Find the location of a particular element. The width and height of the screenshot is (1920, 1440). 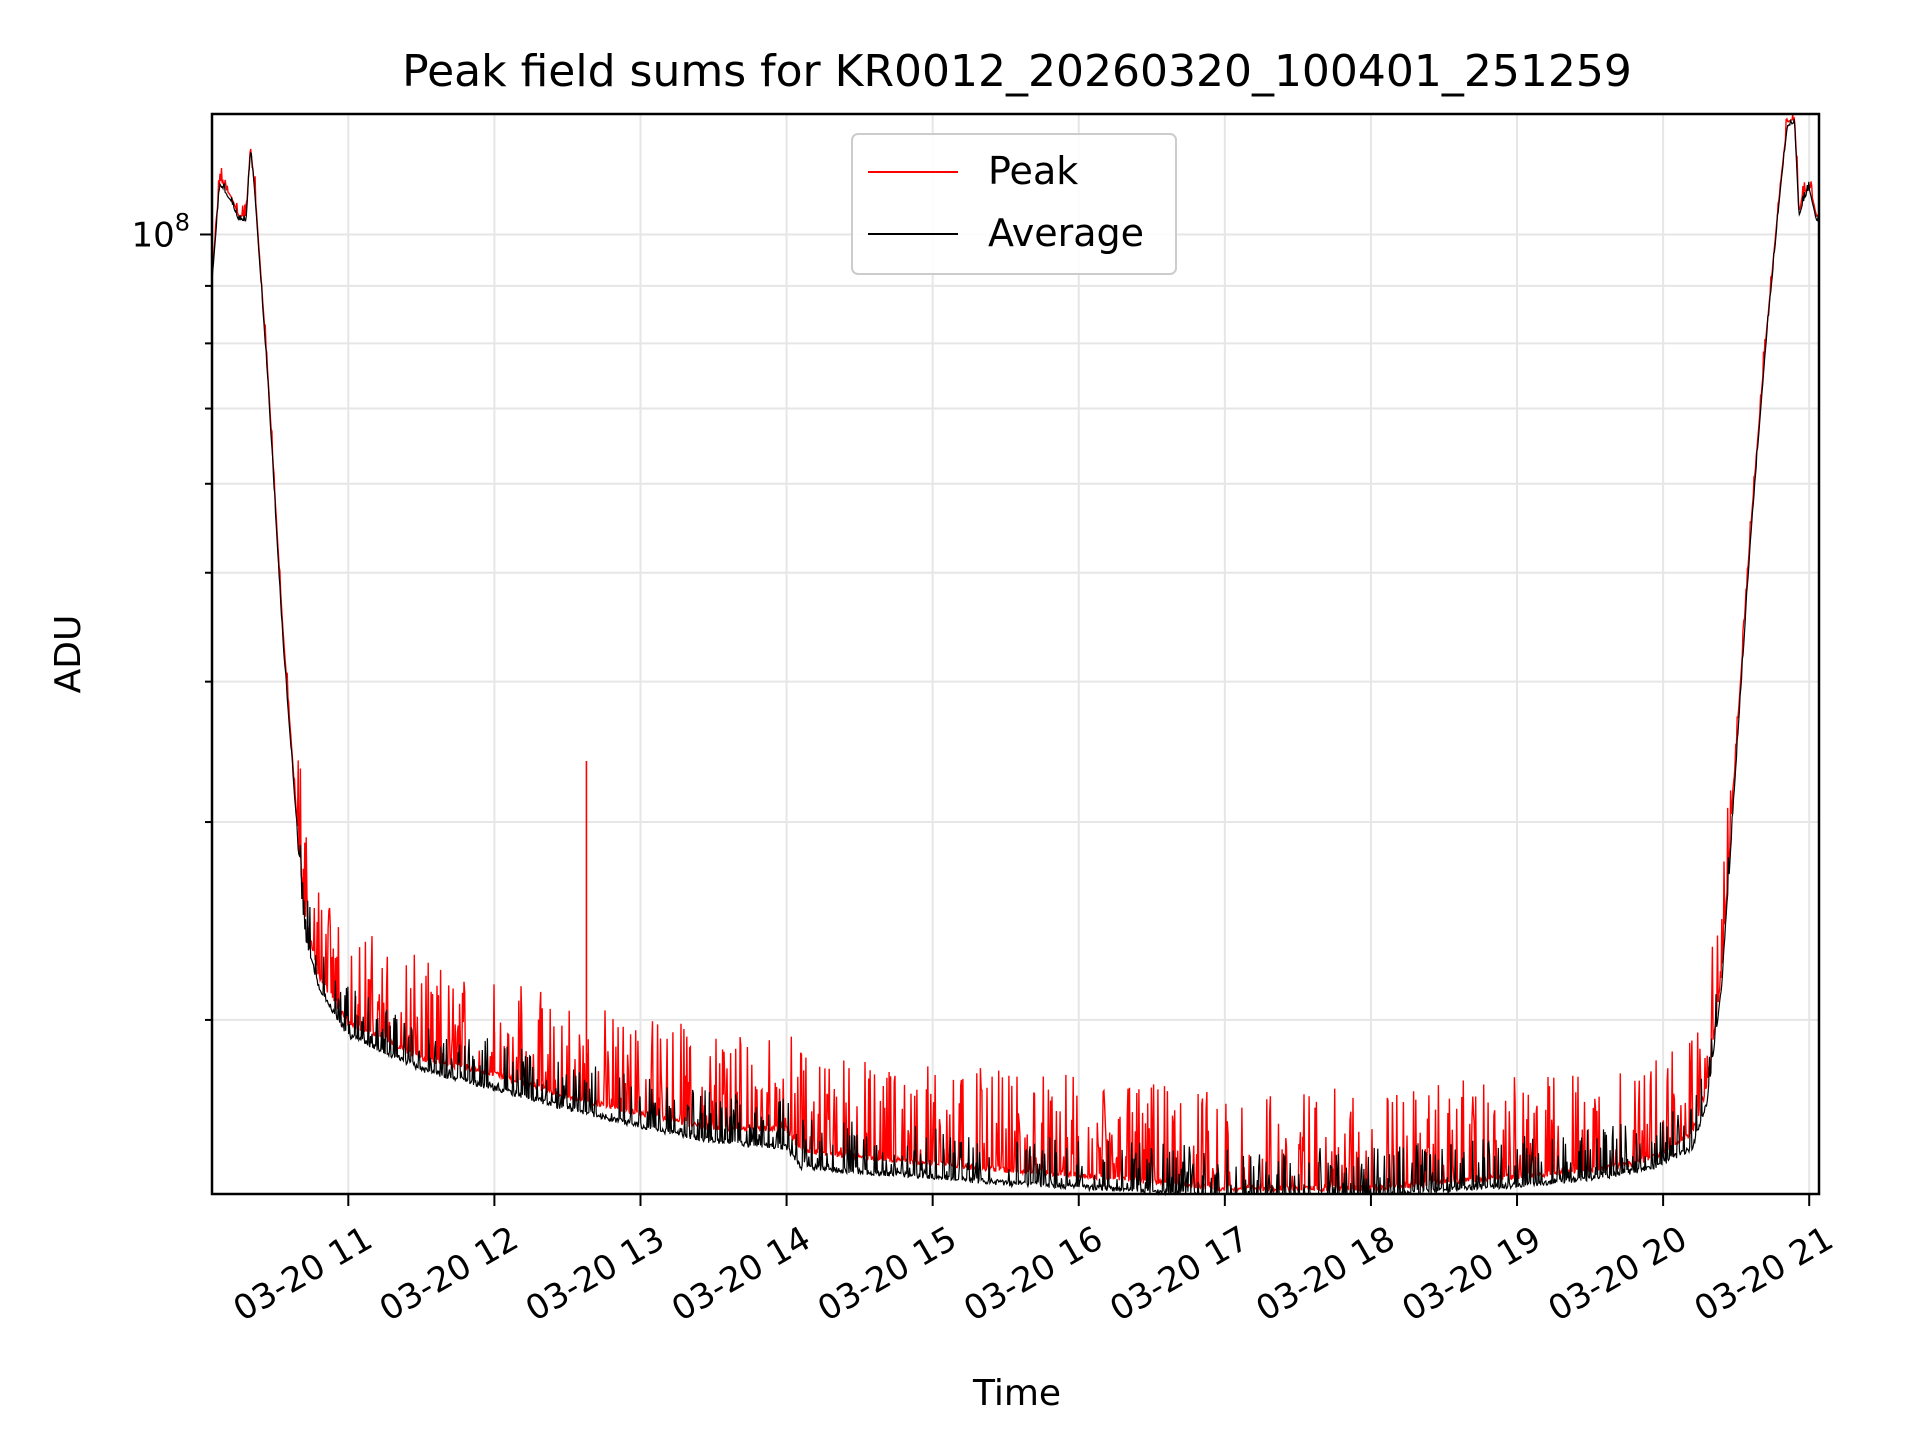

y-tick-label: 108 is located at coordinates (160, 231).